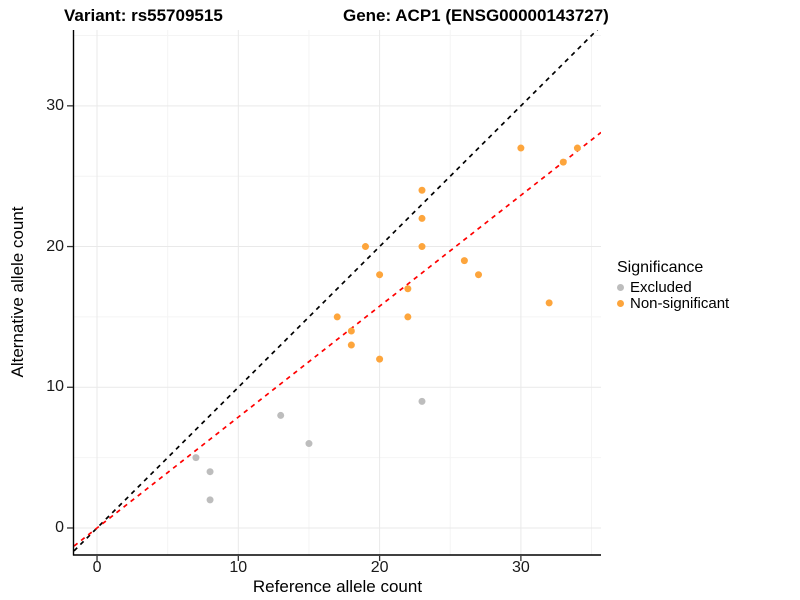 This screenshot has height=600, width=800. Describe the element at coordinates (476, 15) in the screenshot. I see `gene-title: Gene: ACP1 (ENSG00000143727)` at that location.